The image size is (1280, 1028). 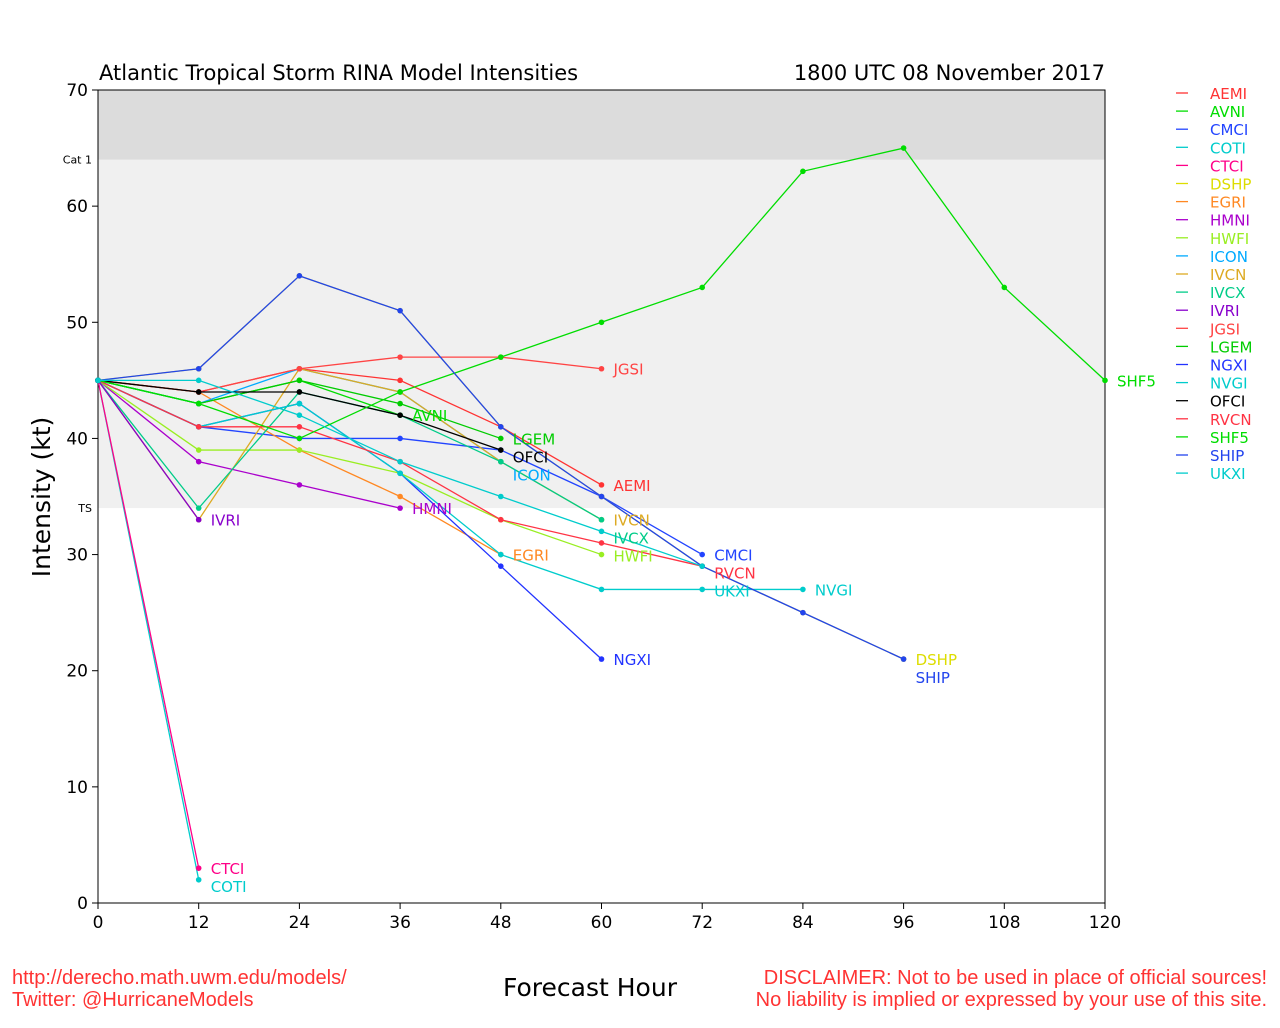 I want to click on y-tick-label: 30, so click(x=77, y=556).